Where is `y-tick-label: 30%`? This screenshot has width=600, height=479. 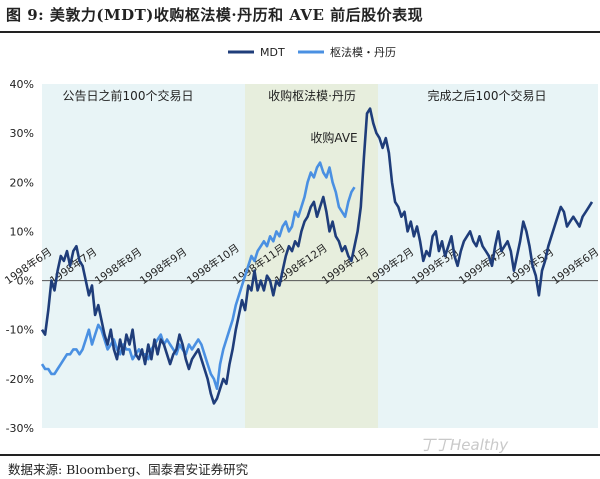 y-tick-label: 30% is located at coordinates (22, 133).